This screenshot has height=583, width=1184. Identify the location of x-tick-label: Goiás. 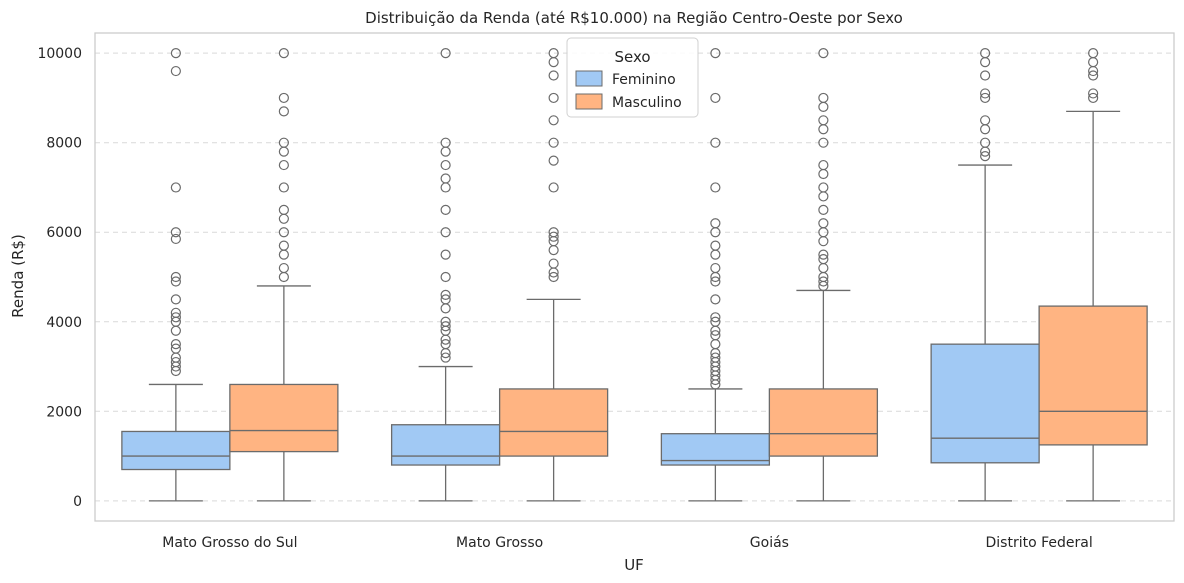
(769, 543).